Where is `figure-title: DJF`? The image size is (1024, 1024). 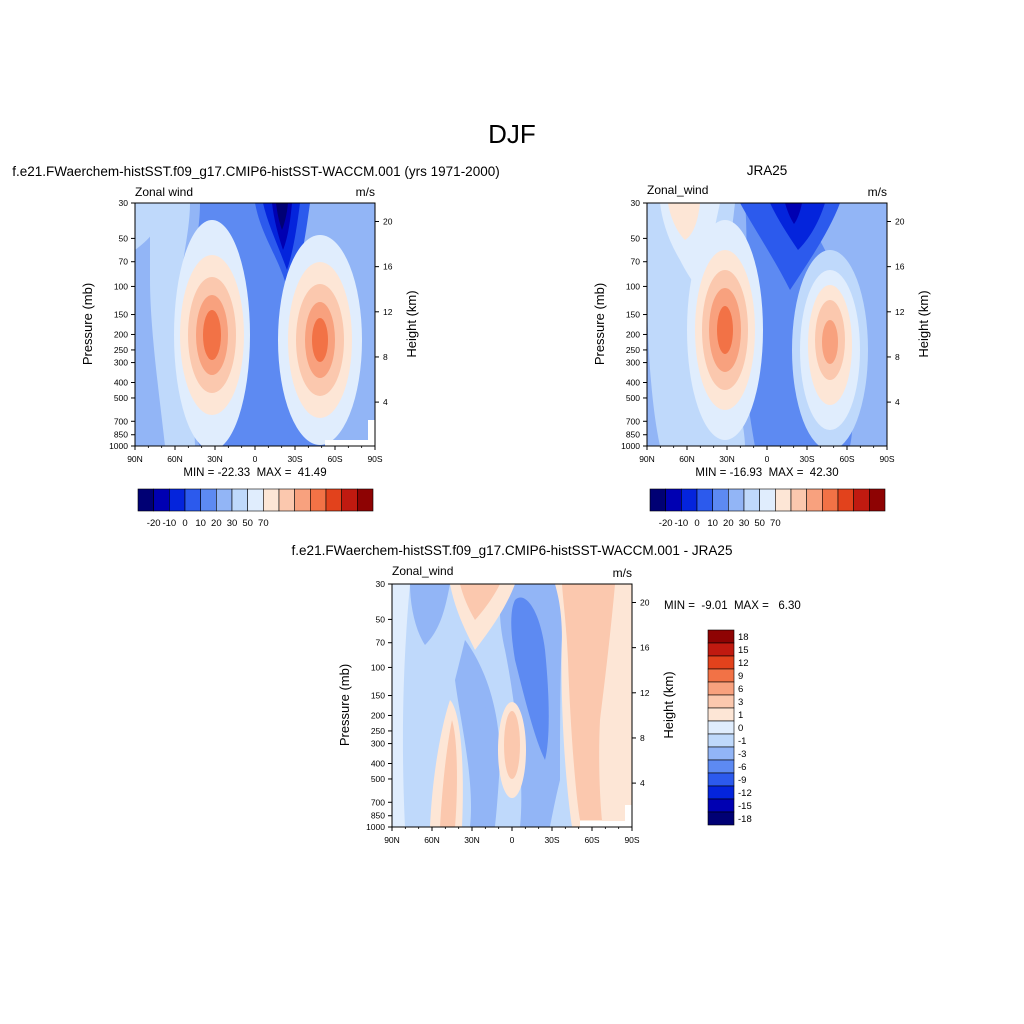 figure-title: DJF is located at coordinates (512, 134).